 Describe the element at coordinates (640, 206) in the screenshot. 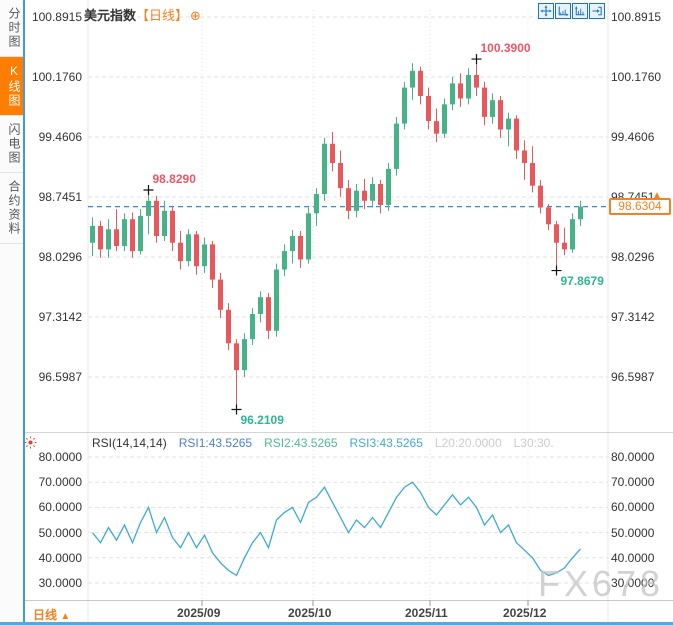

I see `last-price-tag: 98.6304` at that location.